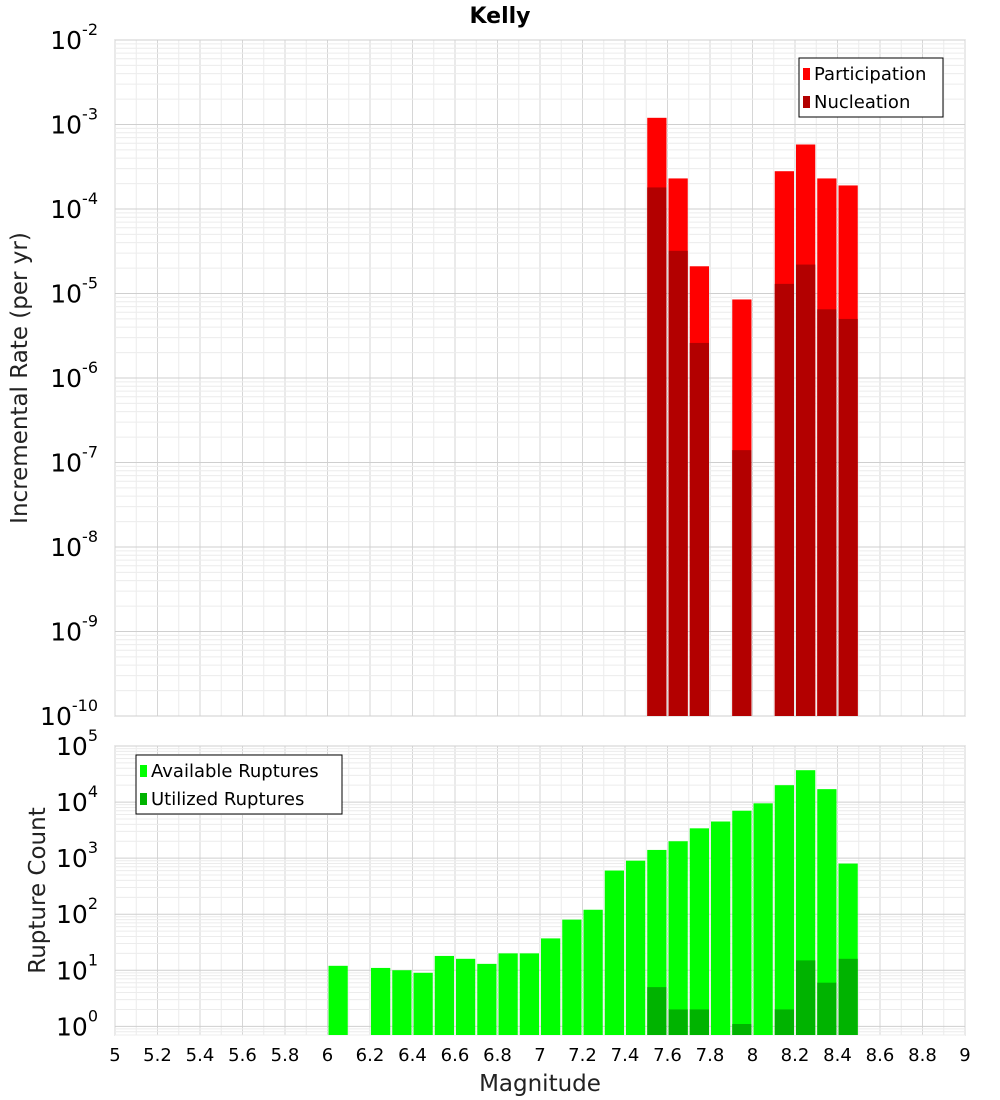 Image resolution: width=1000 pixels, height=1100 pixels. I want to click on rate-y-tick-label: 10⁻³, so click(74, 122).